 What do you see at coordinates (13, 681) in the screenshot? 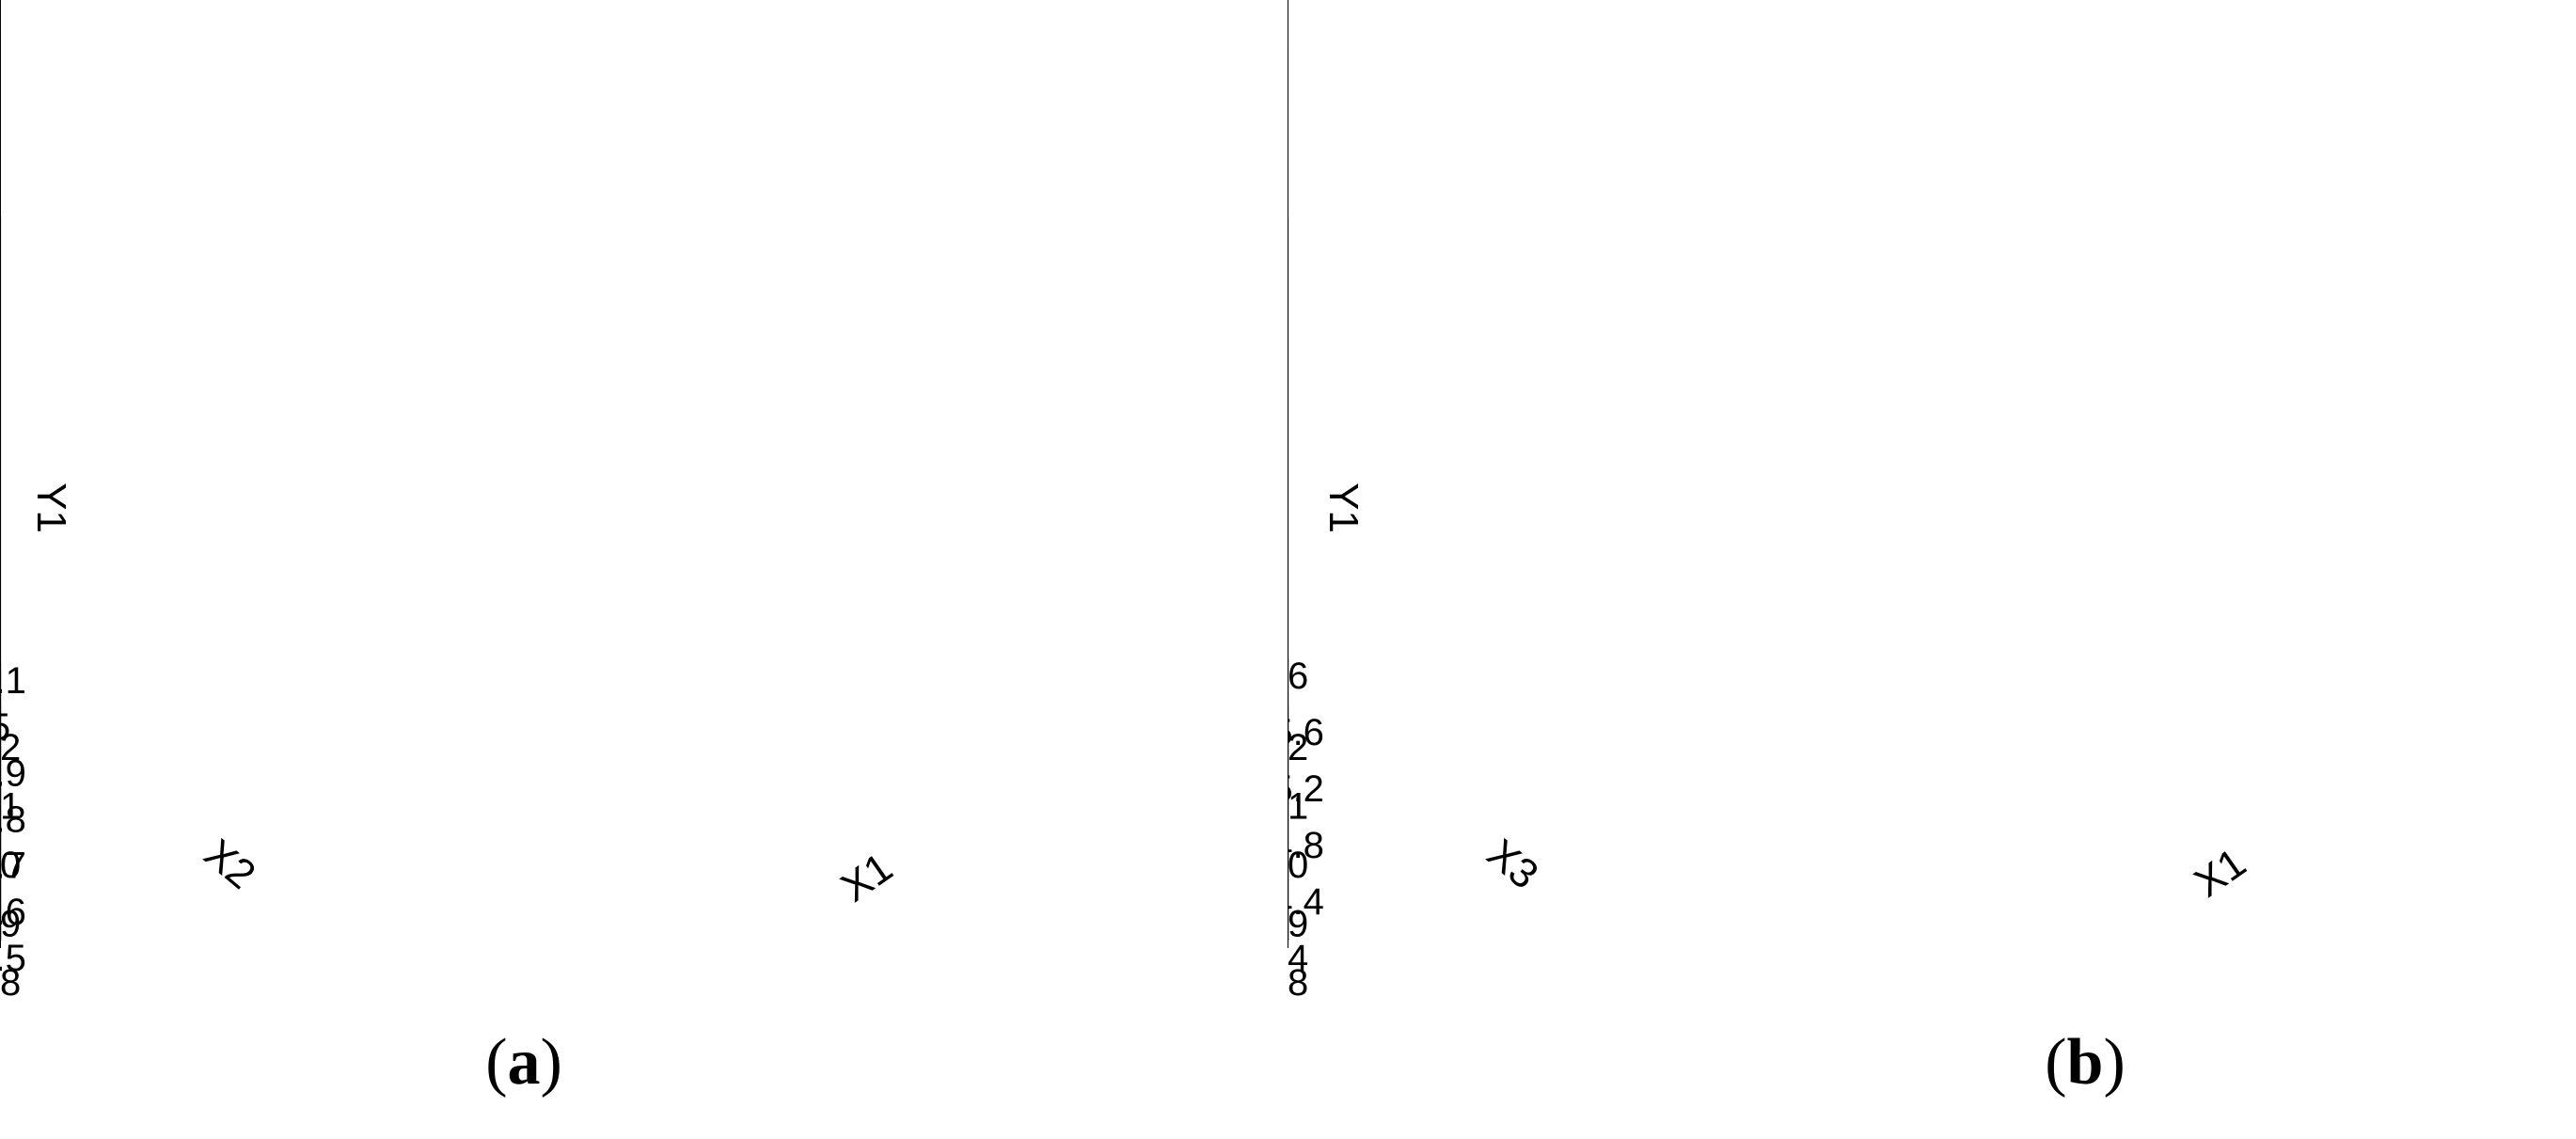
I see `y-tick-label: 5.1` at bounding box center [13, 681].